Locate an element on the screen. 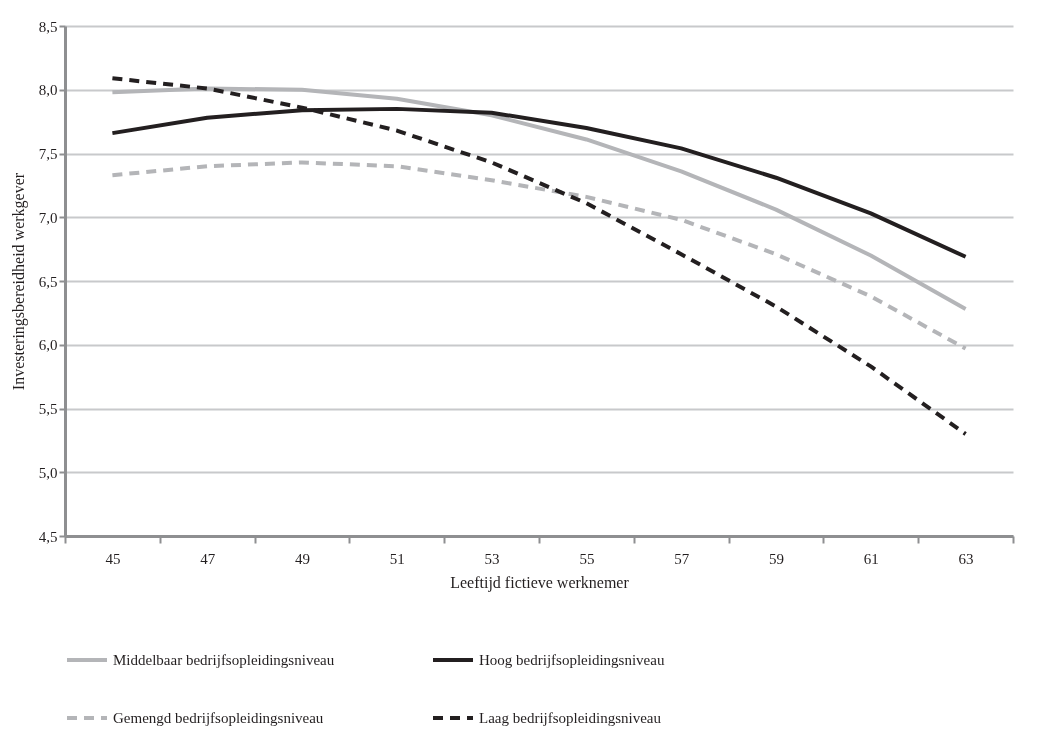 The width and height of the screenshot is (1061, 744). x-tick-label: 45 is located at coordinates (113, 558).